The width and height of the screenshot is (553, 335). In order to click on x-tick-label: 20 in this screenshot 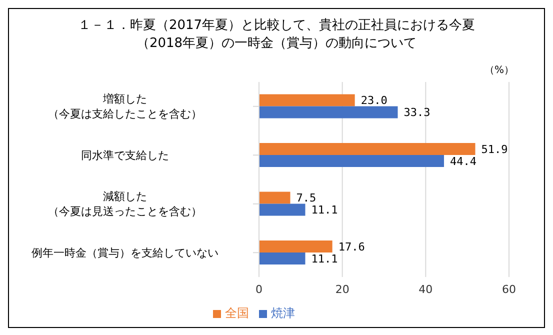, I will do `click(342, 289)`.